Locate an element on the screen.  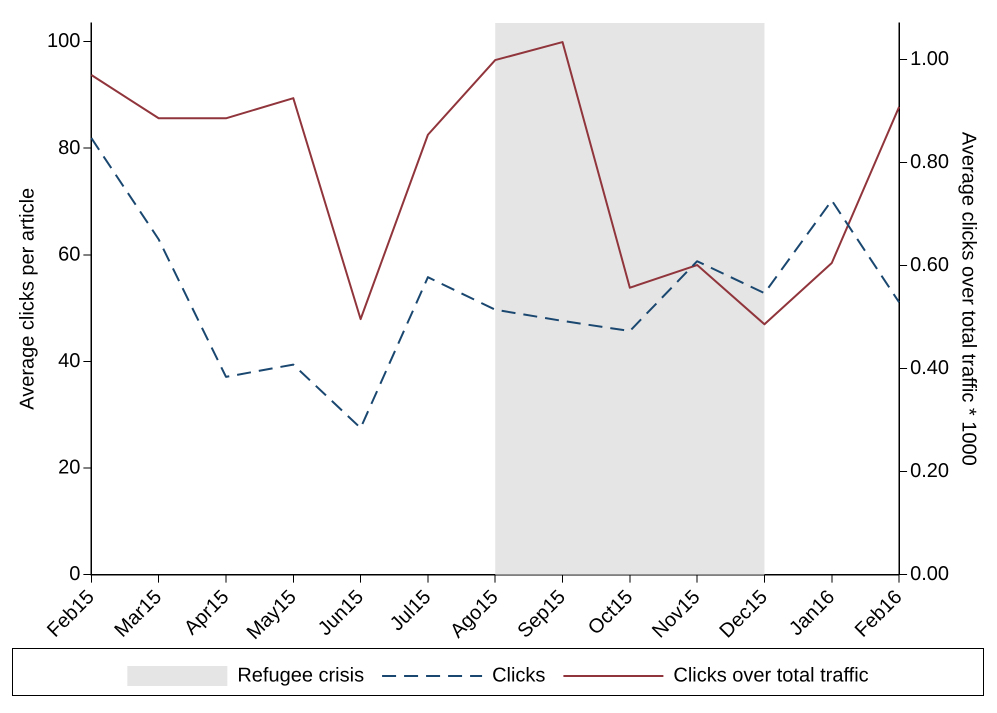
legend-label: Clicks over total traffic is located at coordinates (771, 675).